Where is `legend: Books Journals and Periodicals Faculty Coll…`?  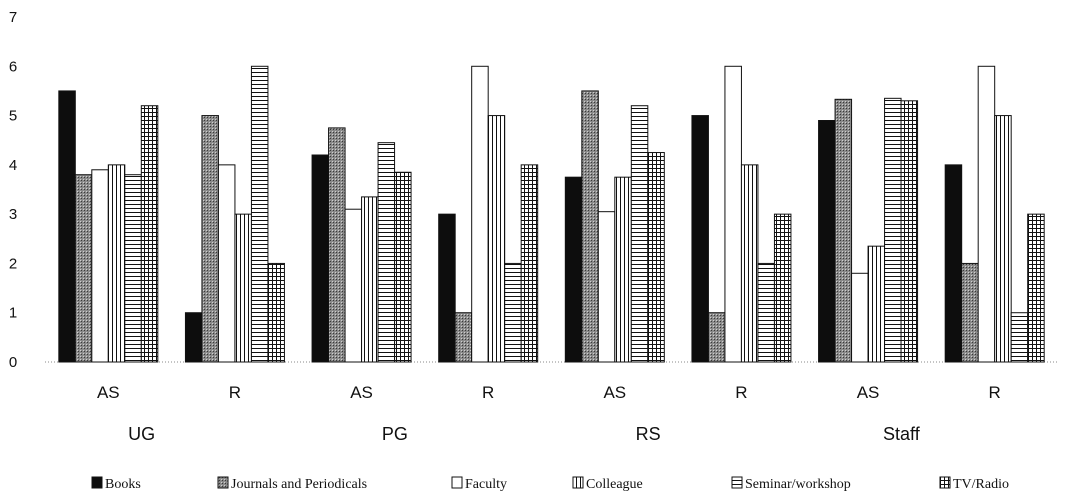
legend: Books Journals and Periodicals Faculty Coll… is located at coordinates (550, 484).